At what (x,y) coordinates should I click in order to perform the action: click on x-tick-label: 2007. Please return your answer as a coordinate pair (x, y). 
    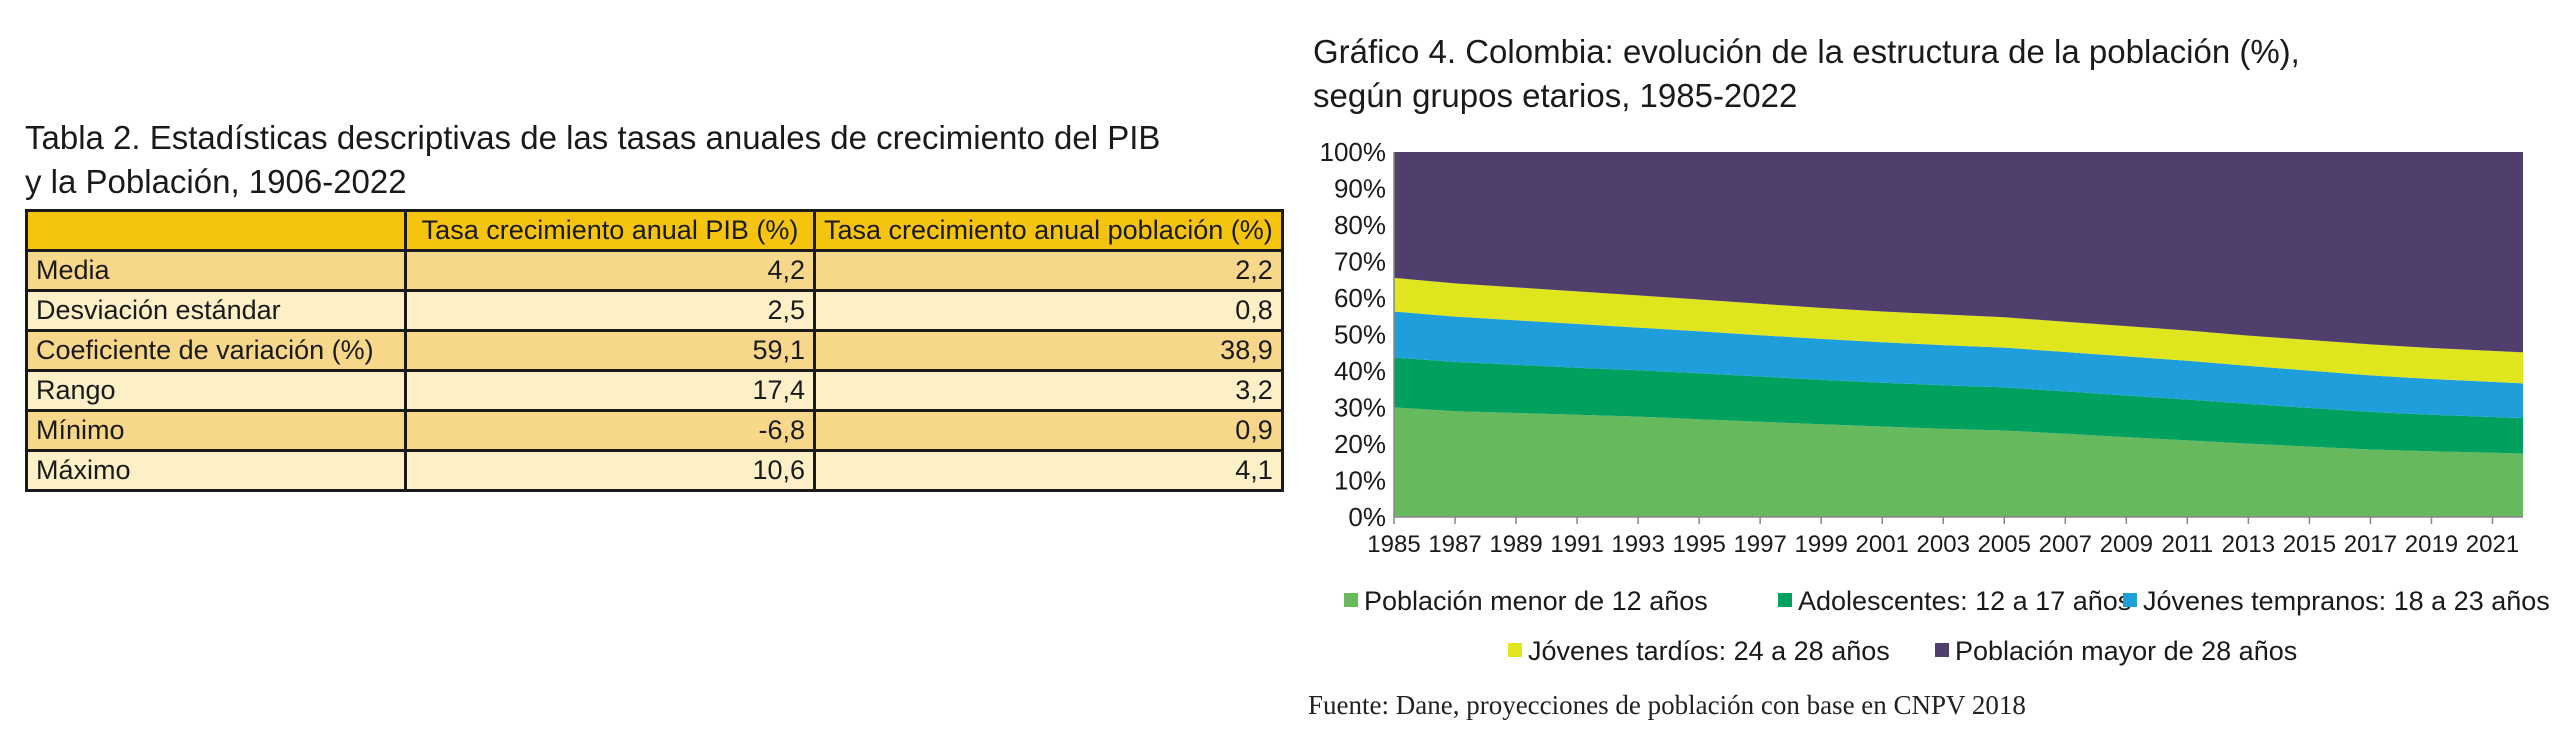
    Looking at the image, I should click on (2065, 544).